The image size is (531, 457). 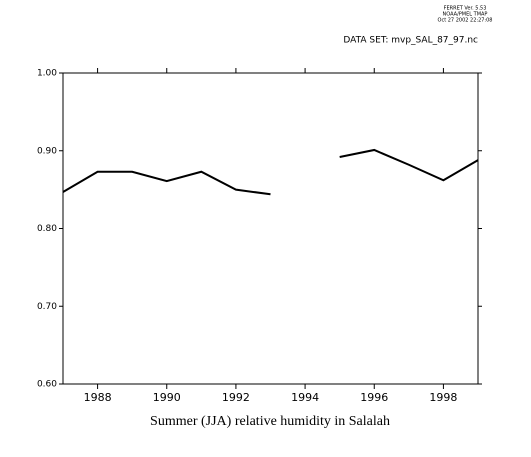 What do you see at coordinates (465, 9) in the screenshot?
I see `header-line: FERRET Ver. 5.53` at bounding box center [465, 9].